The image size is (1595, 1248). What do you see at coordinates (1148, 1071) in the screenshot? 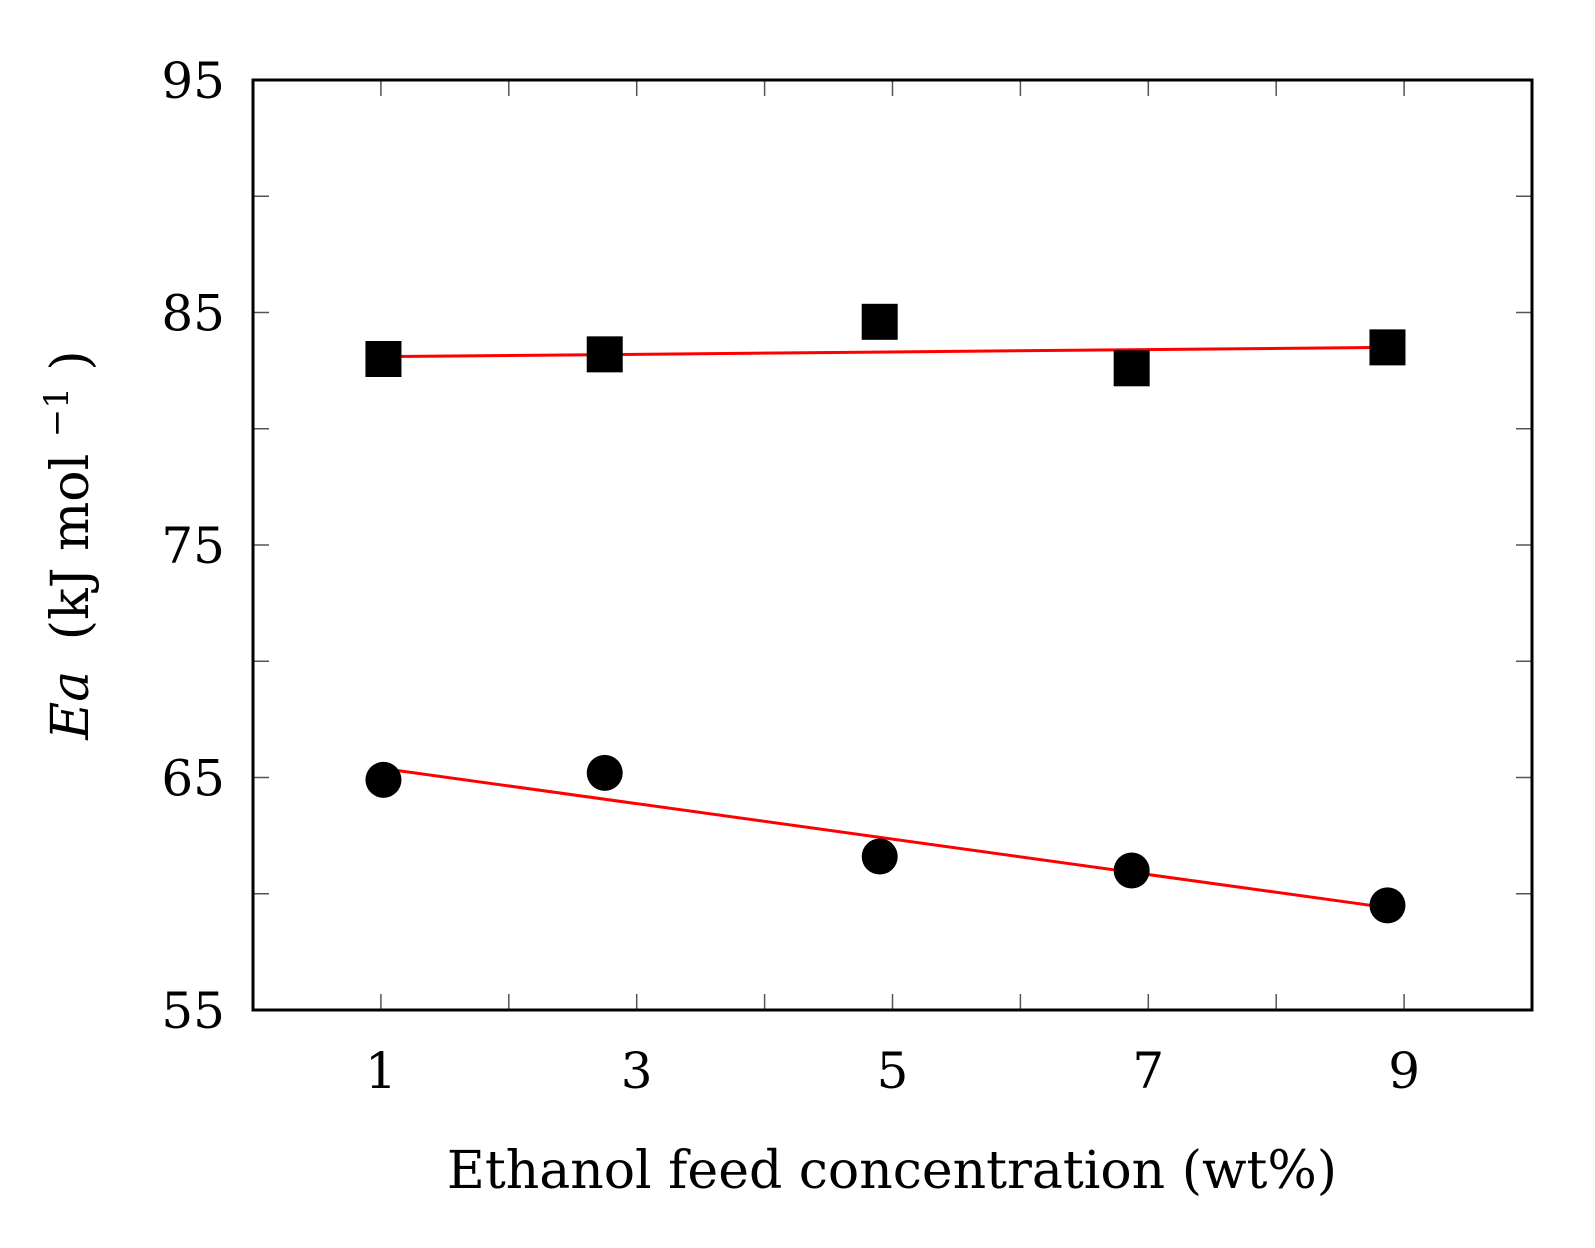
I see `x-tick-label: 7` at bounding box center [1148, 1071].